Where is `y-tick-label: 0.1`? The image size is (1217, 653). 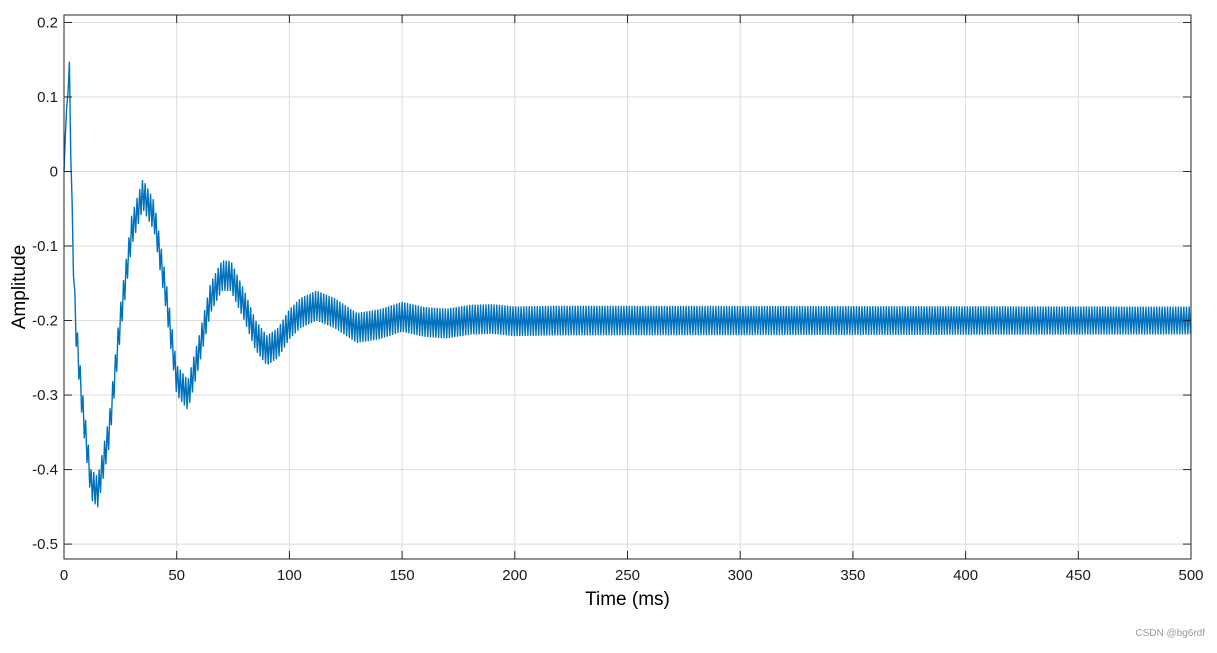 y-tick-label: 0.1 is located at coordinates (47, 97).